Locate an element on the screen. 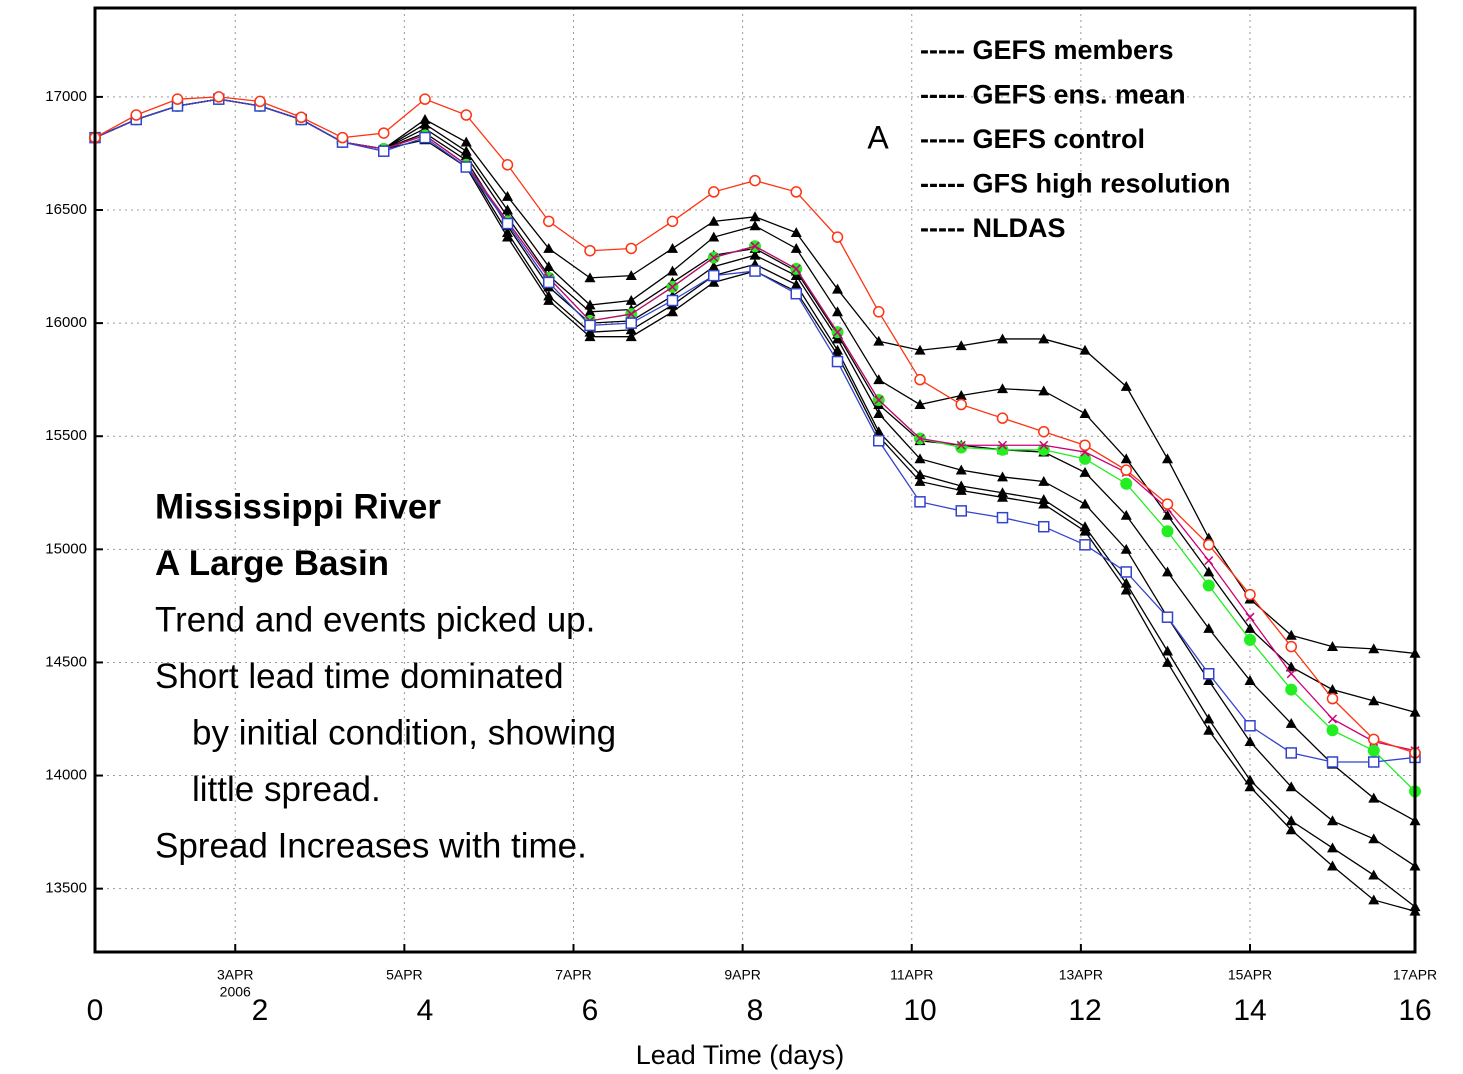  y-tick-label: 16500 is located at coordinates (66, 209).